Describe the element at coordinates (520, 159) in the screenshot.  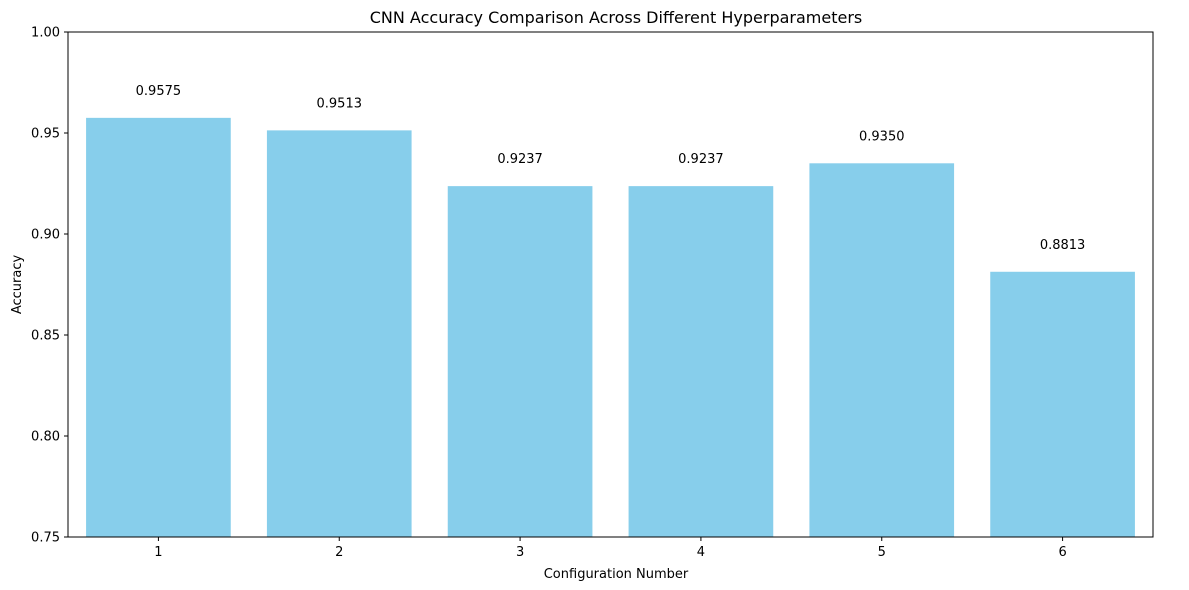
I see `data-label-config-3: 0.9237` at that location.